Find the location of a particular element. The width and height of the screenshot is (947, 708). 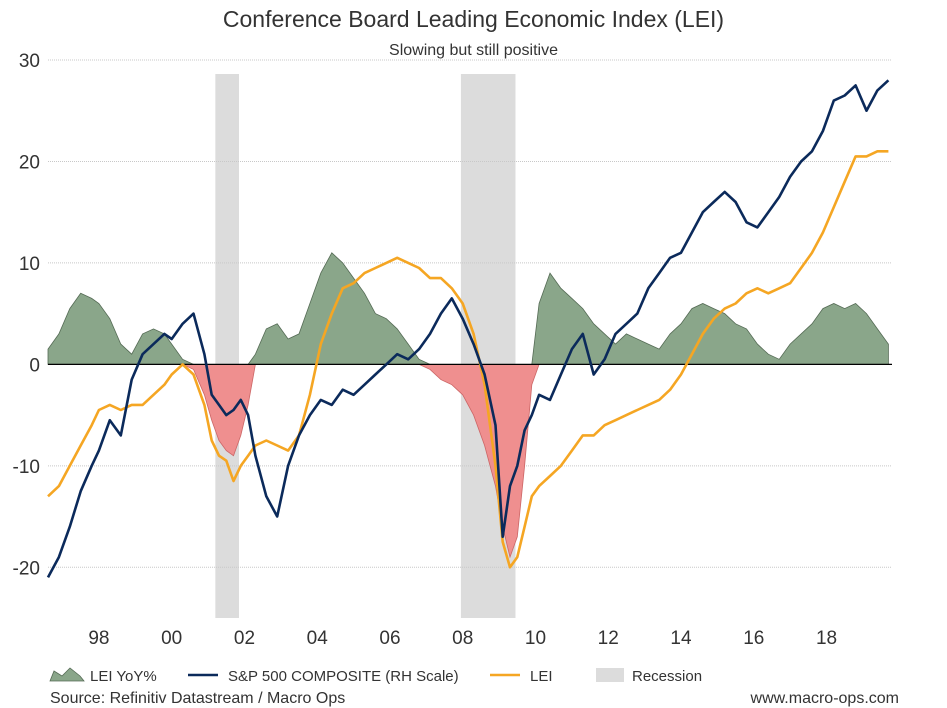

chart-subtitle: Slowing but still positive is located at coordinates (473, 50).